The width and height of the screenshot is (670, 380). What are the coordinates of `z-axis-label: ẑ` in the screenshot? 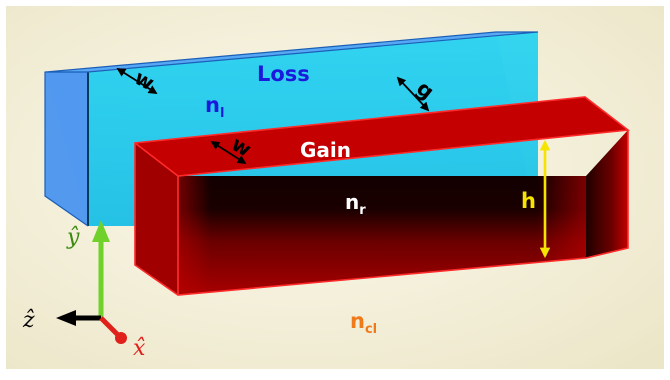 It's located at (28, 320).